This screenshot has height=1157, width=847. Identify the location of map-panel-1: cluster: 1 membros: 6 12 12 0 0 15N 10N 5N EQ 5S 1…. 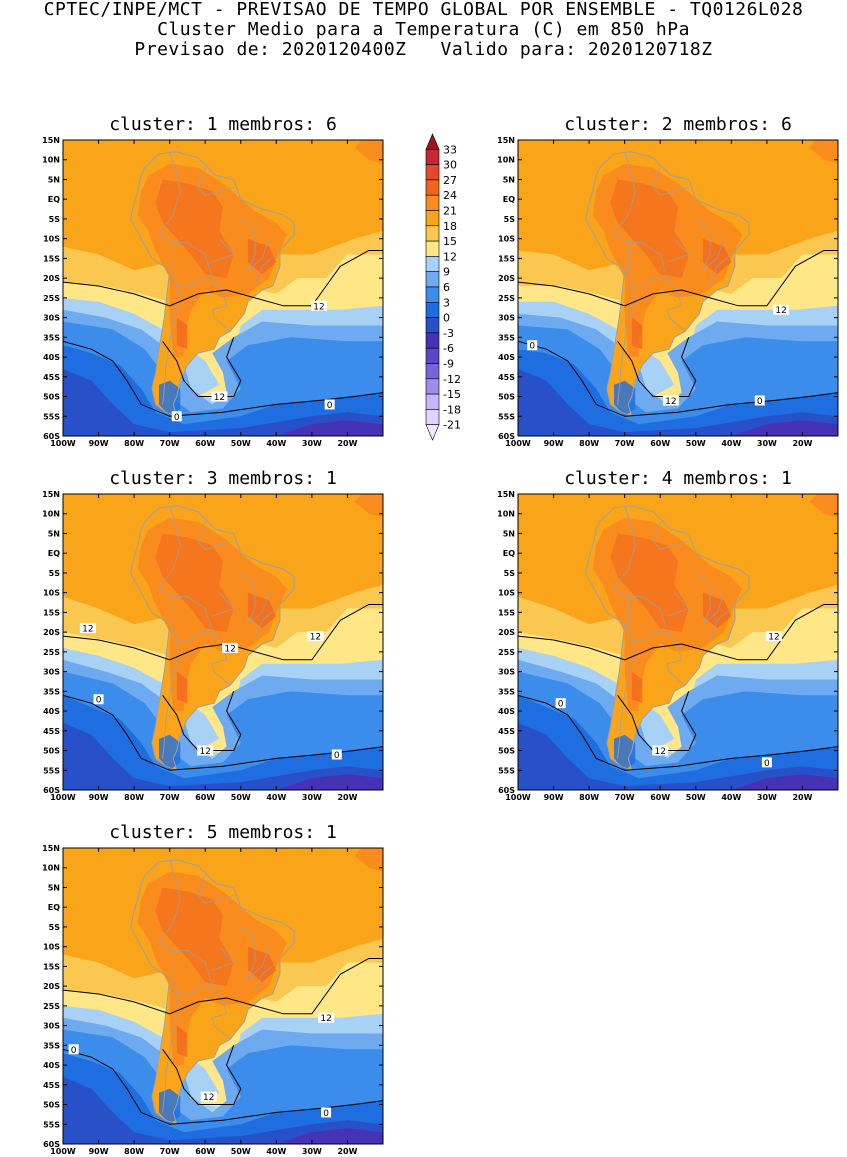
(213, 281).